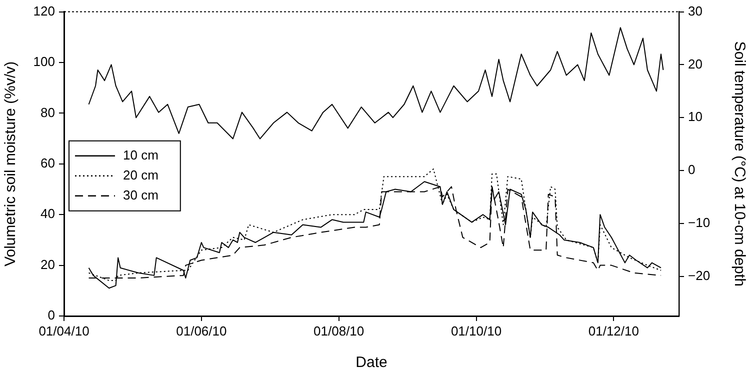  Describe the element at coordinates (44, 10) in the screenshot. I see `y-tick-label: 120` at that location.